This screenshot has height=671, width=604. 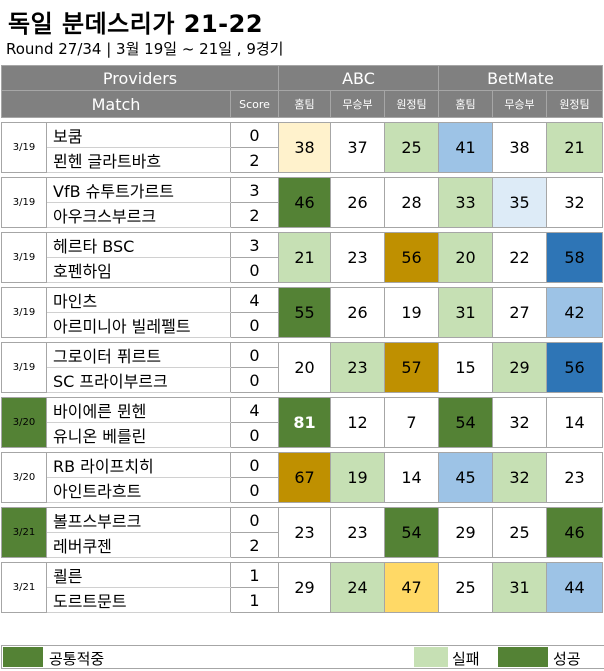 What do you see at coordinates (138, 245) in the screenshot?
I see `home-team-name: 헤르타 BSC` at bounding box center [138, 245].